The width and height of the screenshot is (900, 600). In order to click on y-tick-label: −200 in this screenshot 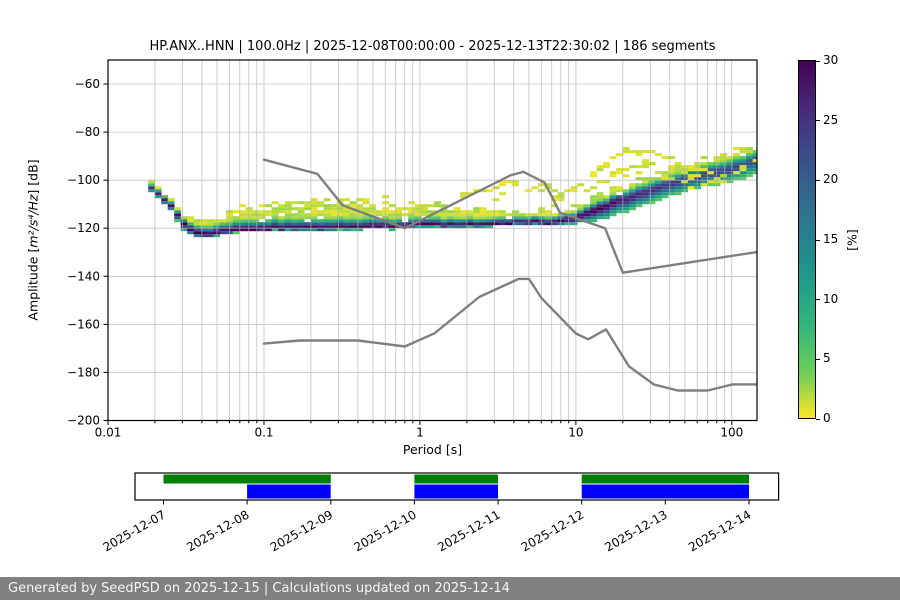, I will do `click(83, 421)`.